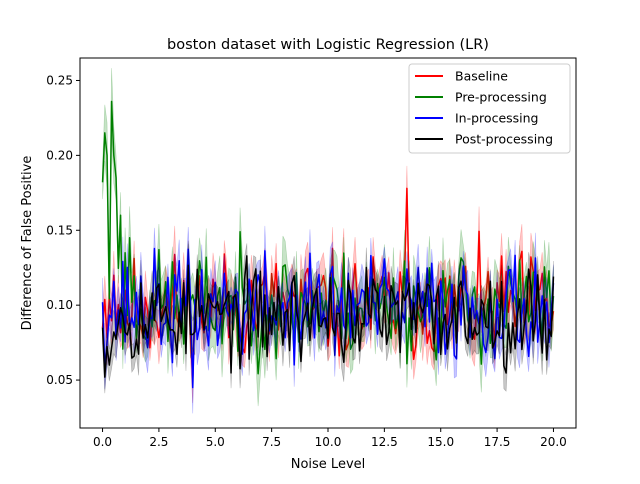 This screenshot has height=484, width=640. I want to click on y-tick-label: 0.05, so click(59, 380).